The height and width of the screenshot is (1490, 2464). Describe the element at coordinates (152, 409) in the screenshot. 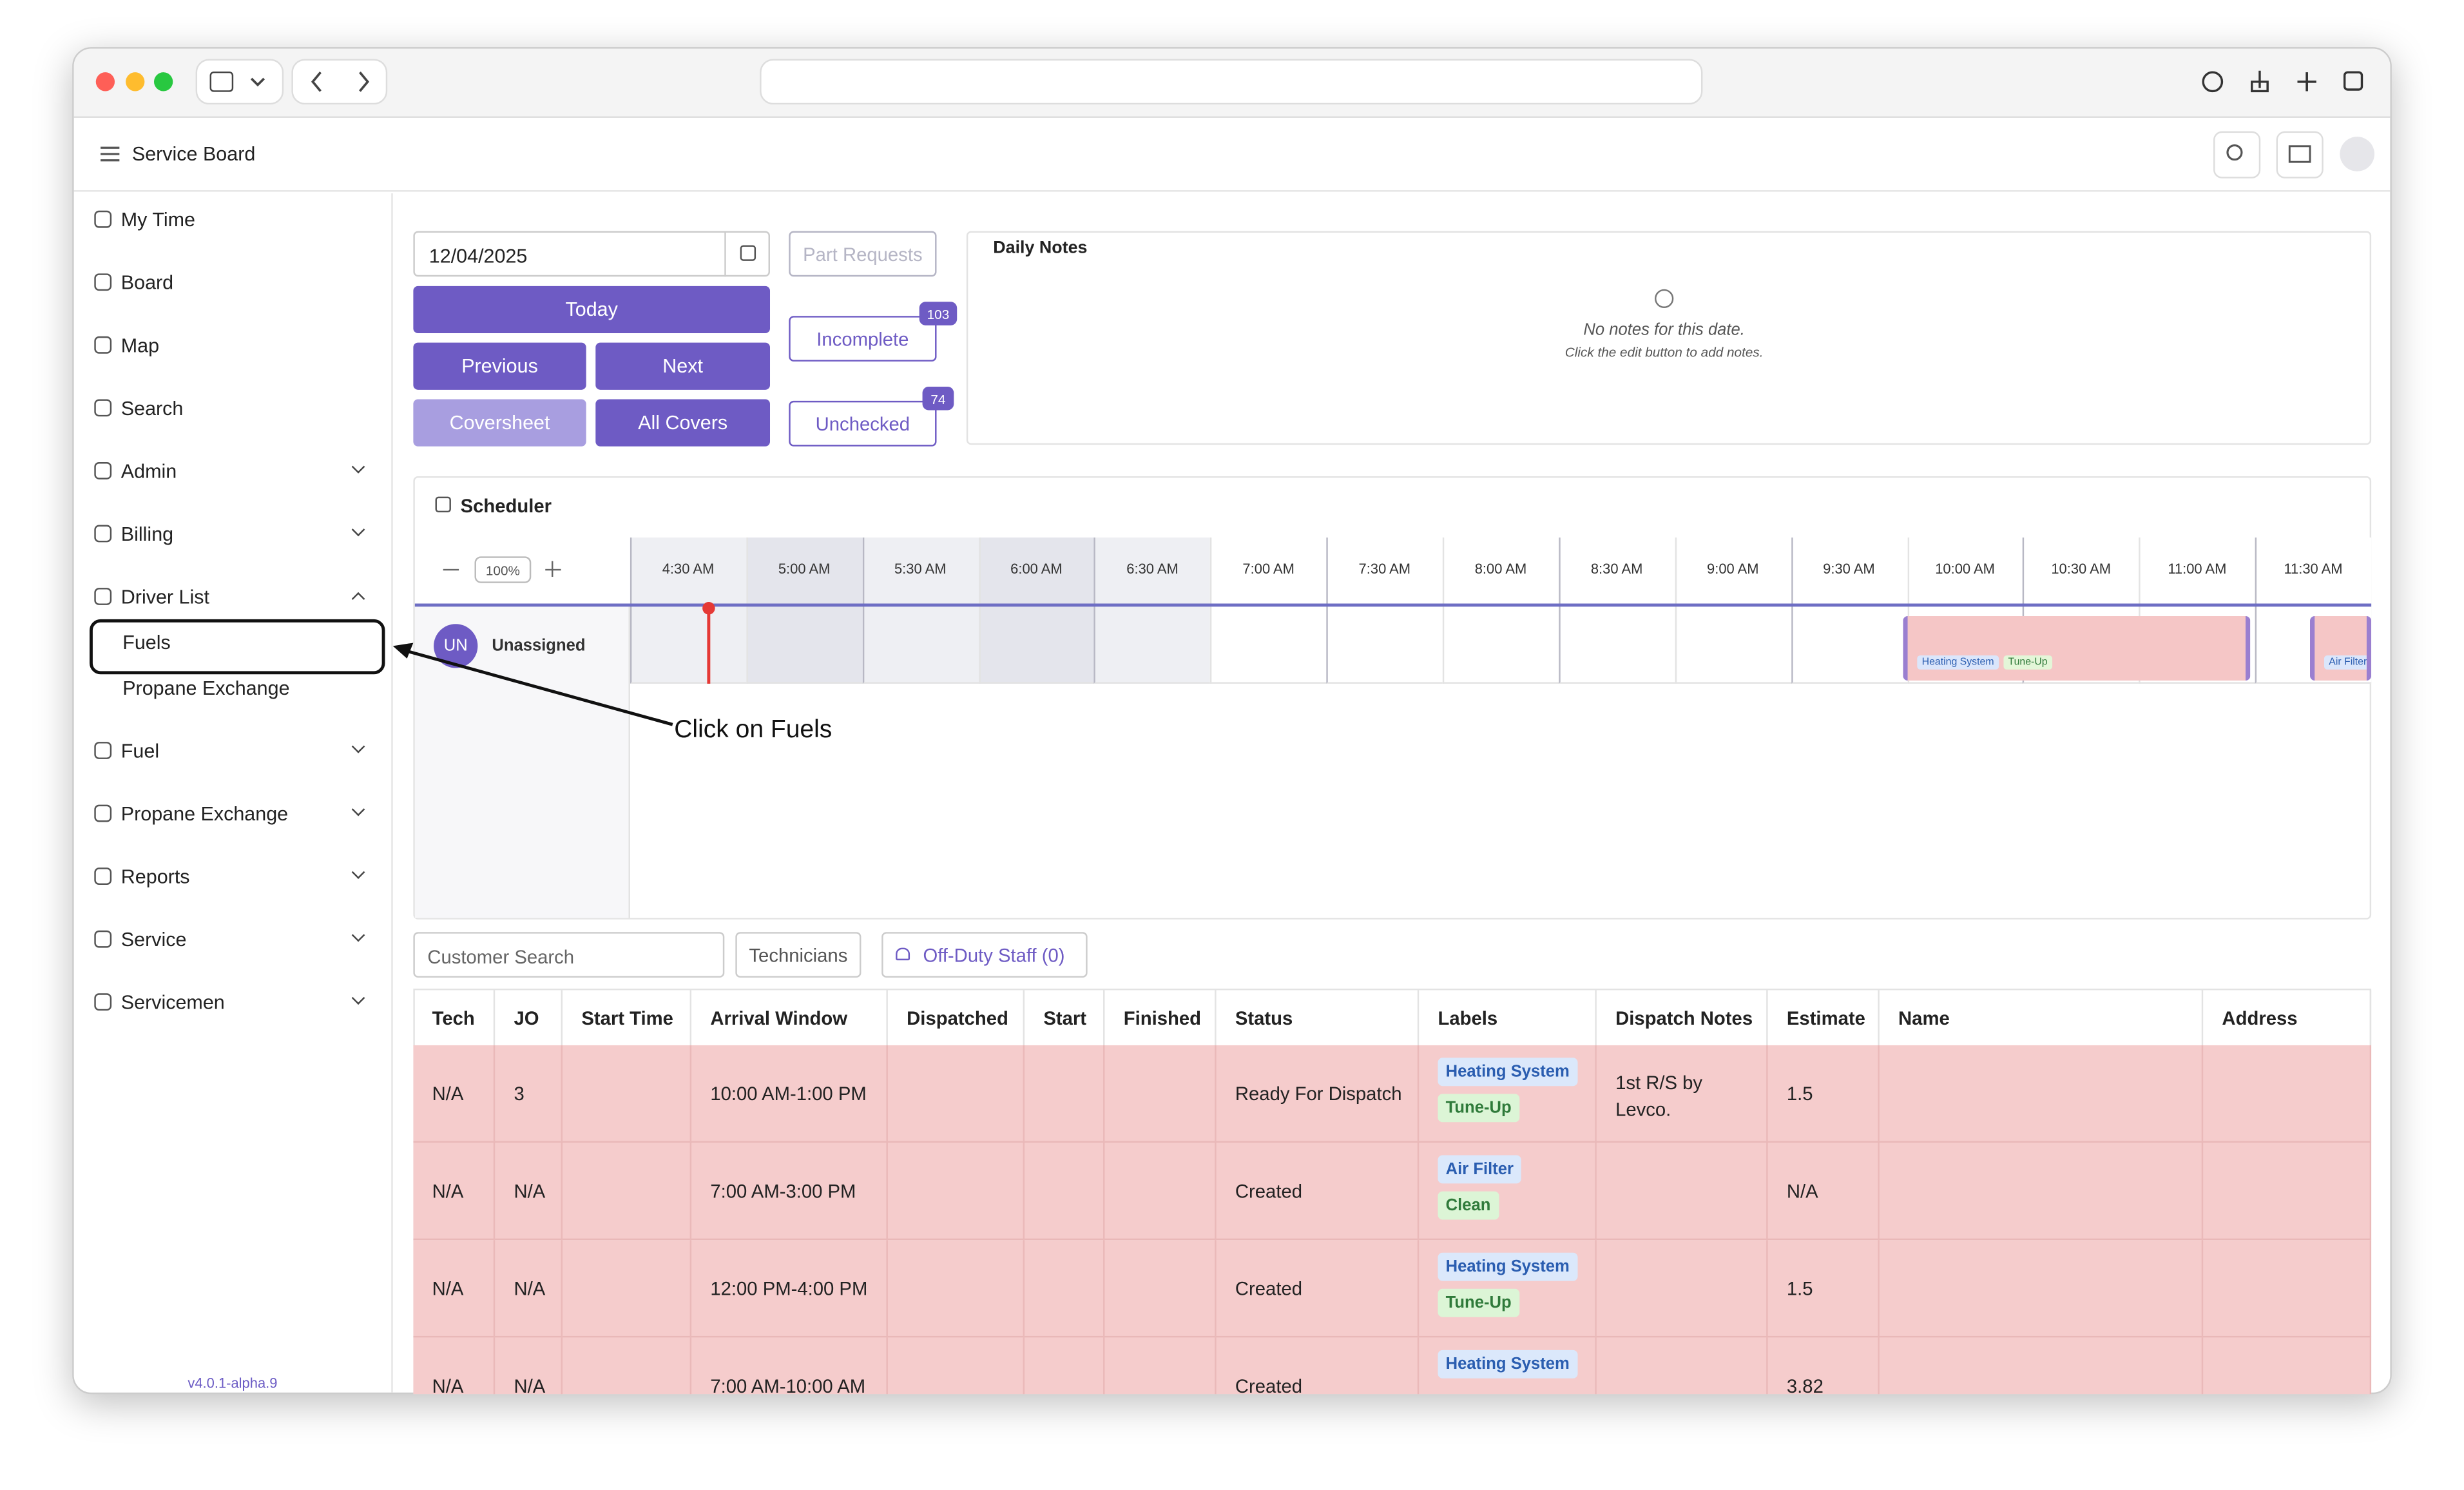

I see `sidebar-item: Search` at that location.